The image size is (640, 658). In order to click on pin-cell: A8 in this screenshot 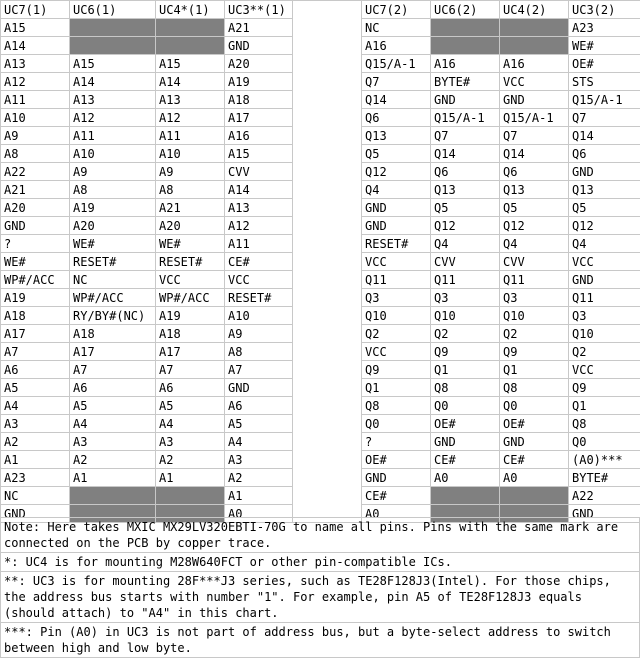, I will do `click(112, 189)`.